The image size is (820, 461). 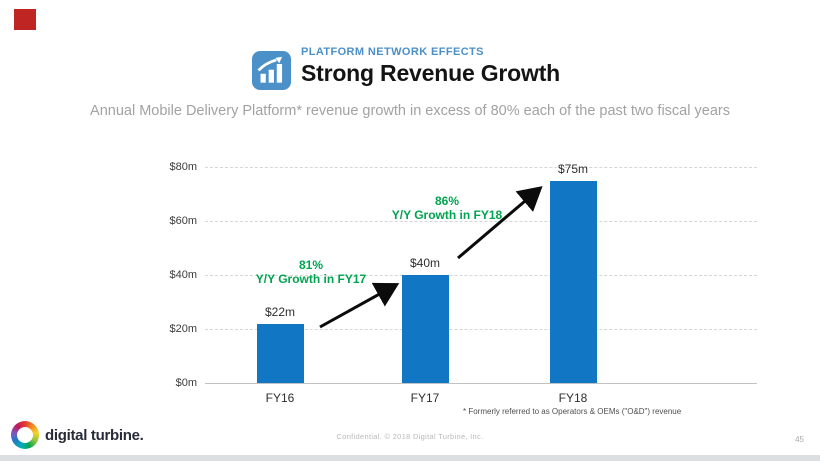 I want to click on digital-turbine-logo: digital turbine., so click(x=77, y=435).